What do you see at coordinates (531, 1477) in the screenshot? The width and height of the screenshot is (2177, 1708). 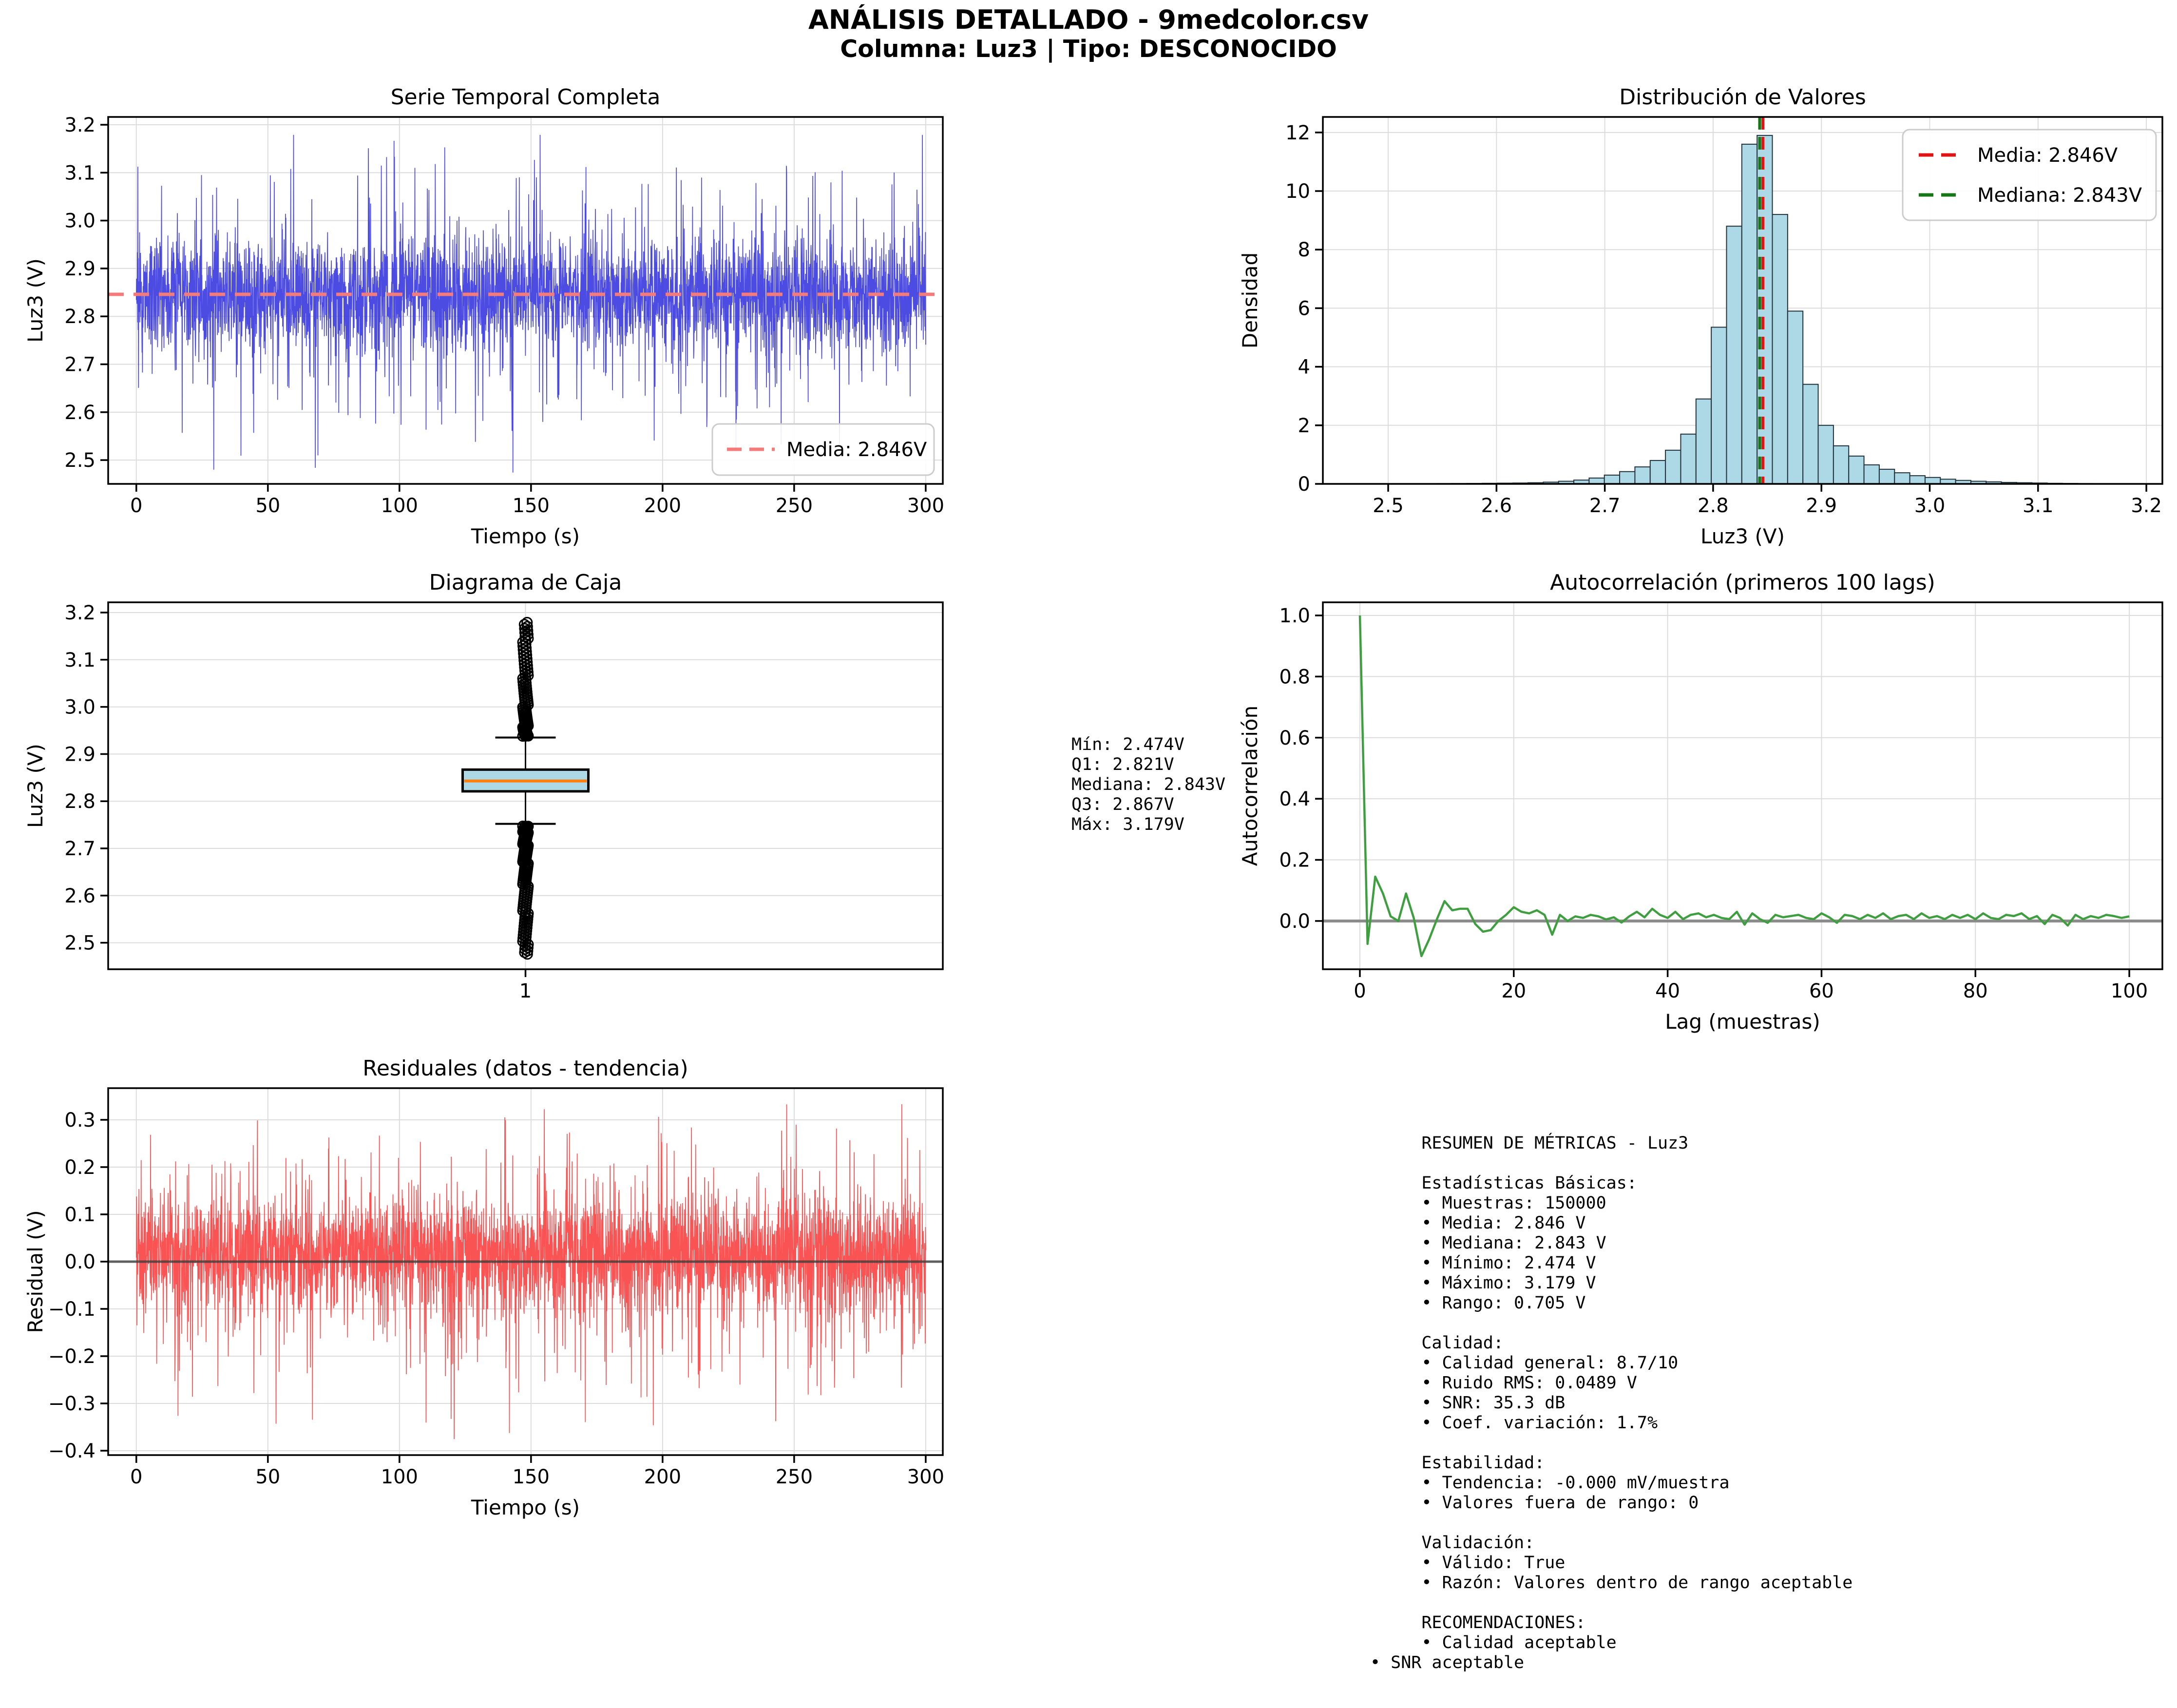 I see `residuals-x-tick-label: 150` at bounding box center [531, 1477].